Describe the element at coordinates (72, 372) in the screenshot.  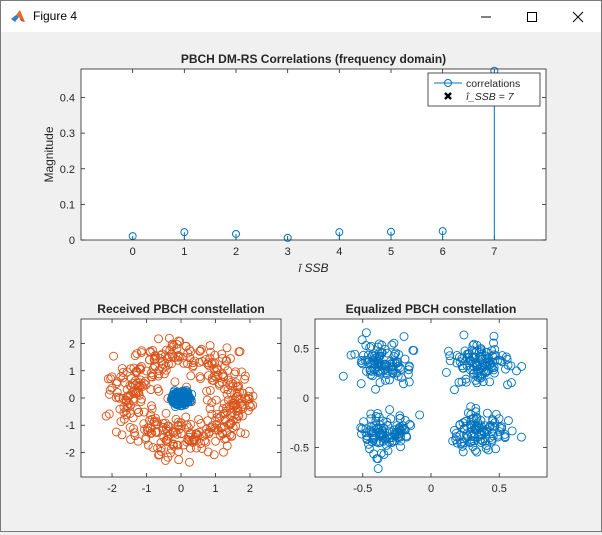
I see `y-tick-label: 1` at that location.